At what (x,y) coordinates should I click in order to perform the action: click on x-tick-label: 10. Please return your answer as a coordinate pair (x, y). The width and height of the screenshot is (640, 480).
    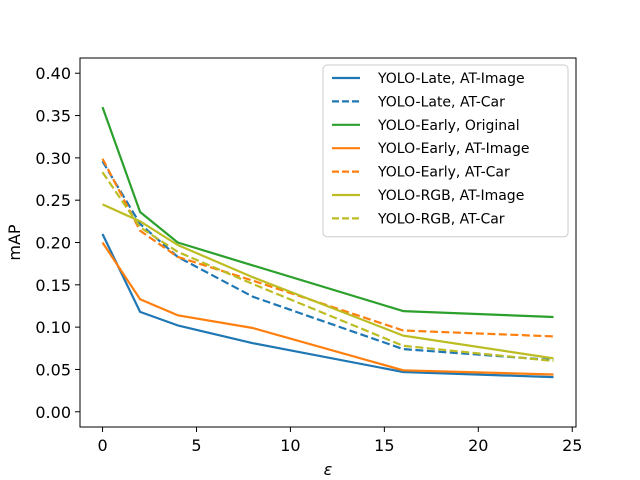
    Looking at the image, I should click on (290, 445).